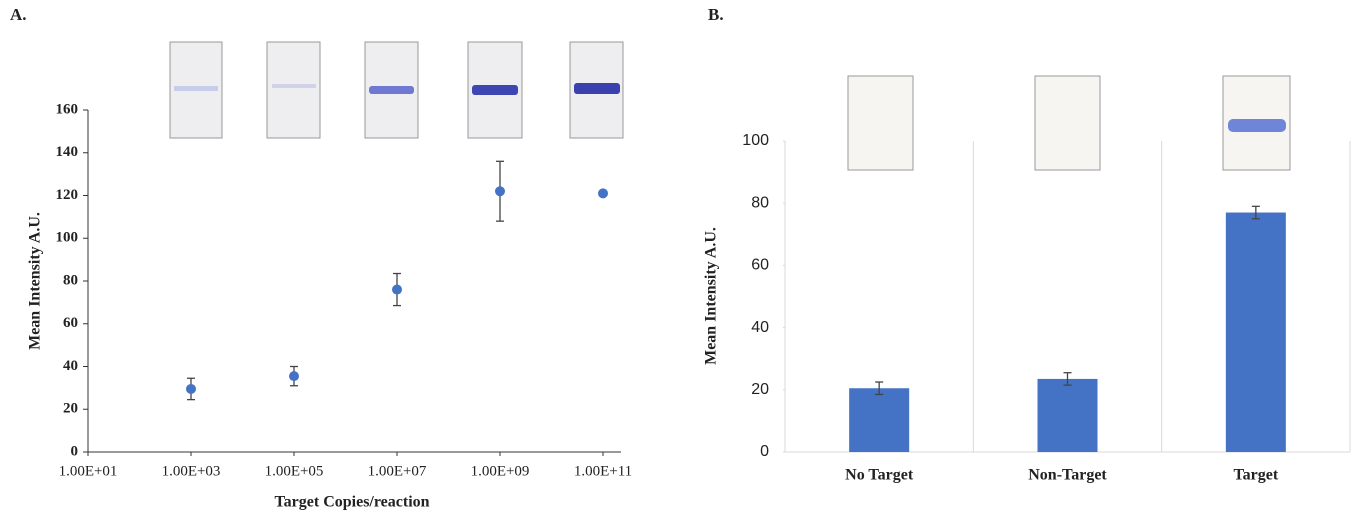 The image size is (1358, 519). What do you see at coordinates (879, 475) in the screenshot?
I see `x-tick-label: No Target` at bounding box center [879, 475].